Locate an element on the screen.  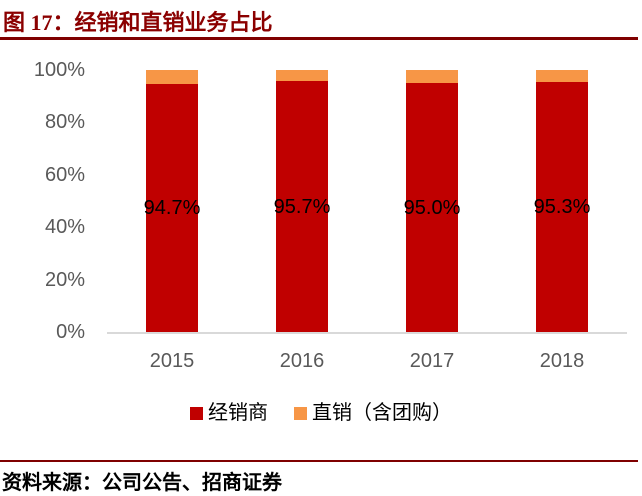
x-tick-label: 2018 is located at coordinates (562, 361).